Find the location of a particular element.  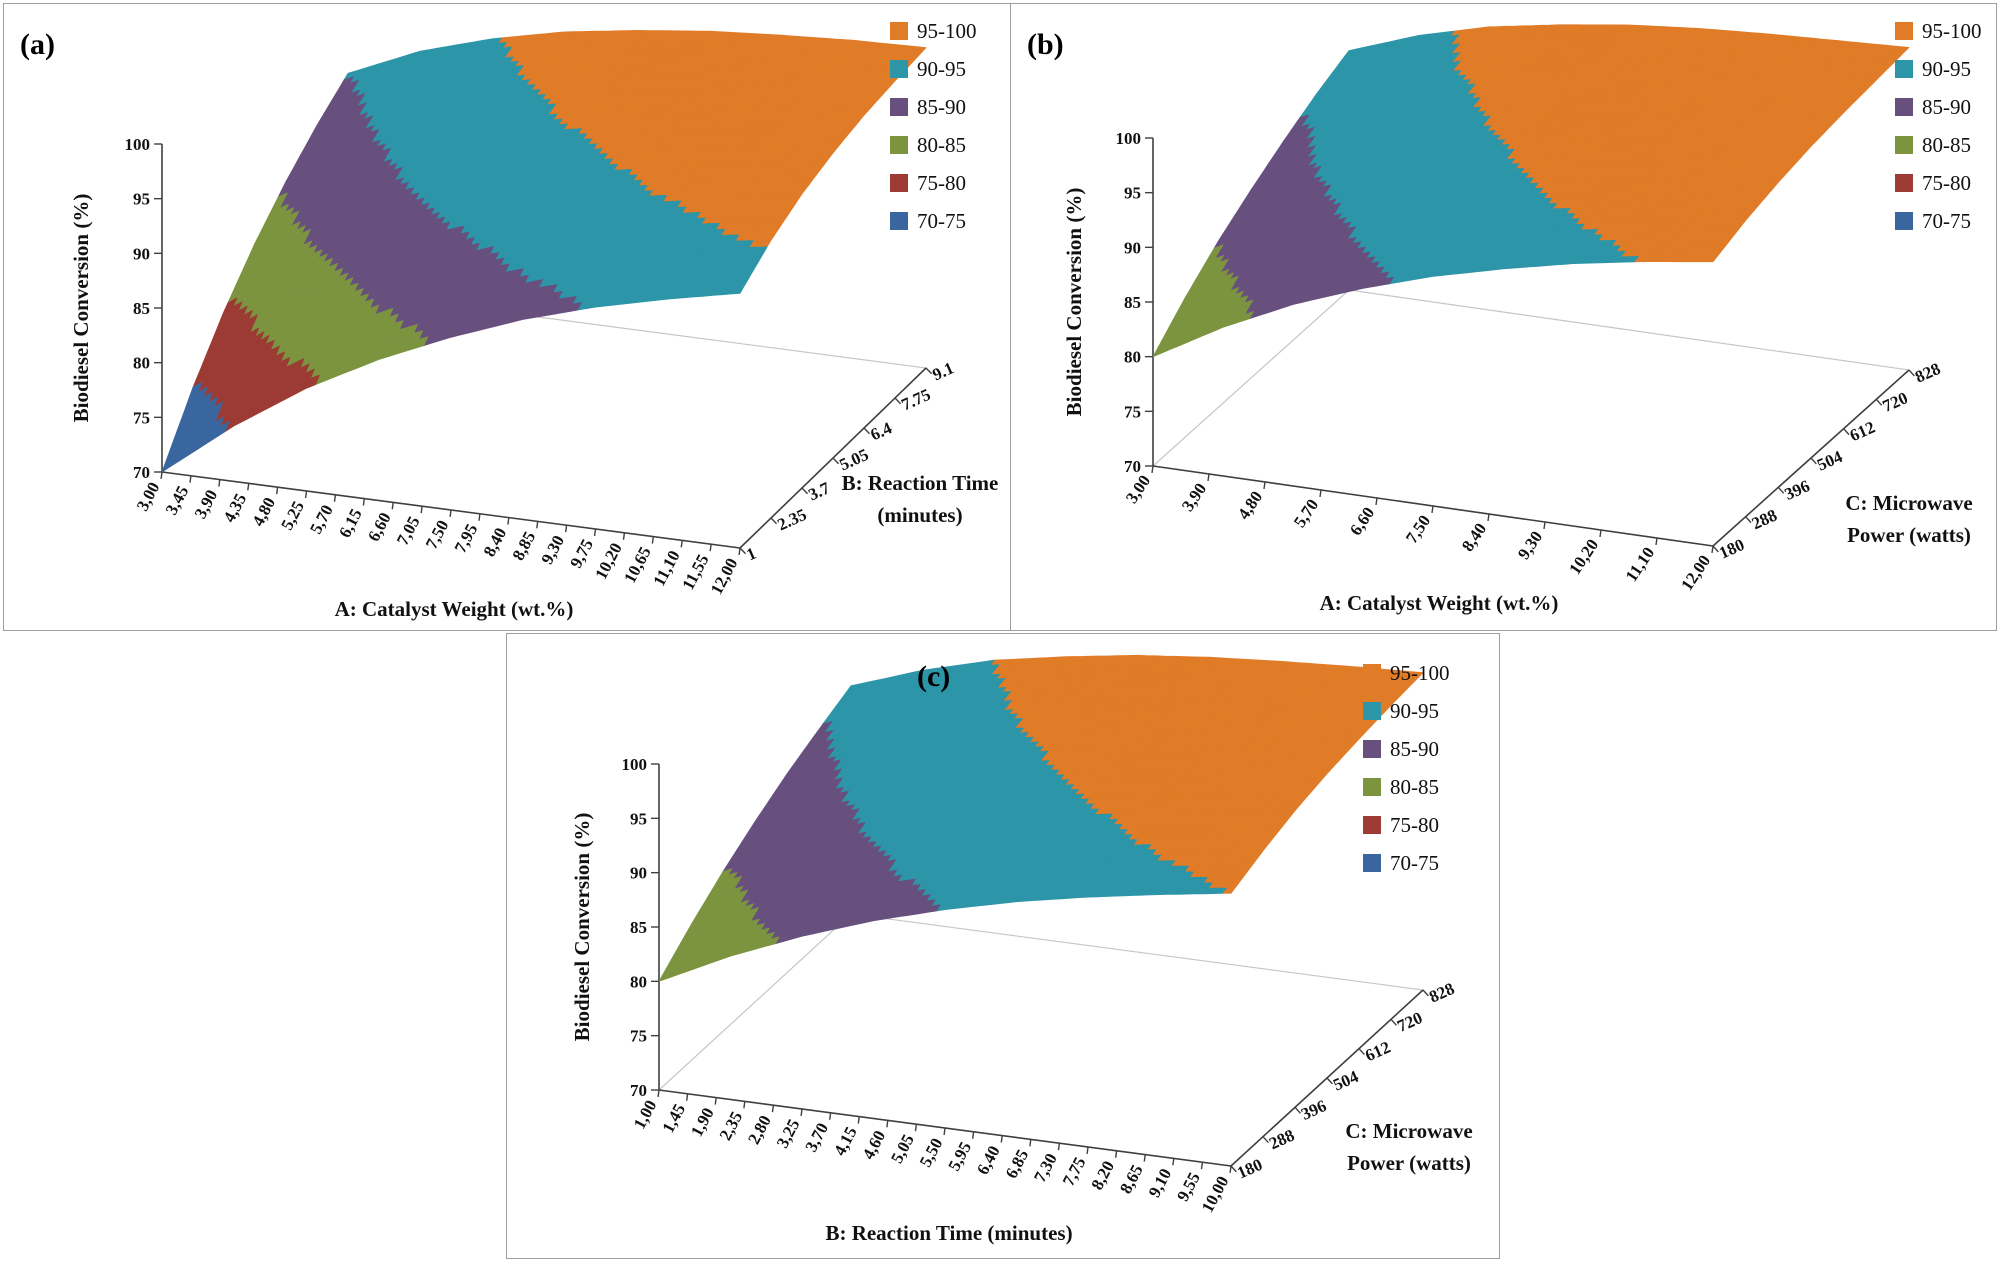

depth-tick-label: 9.1 is located at coordinates (942, 371).